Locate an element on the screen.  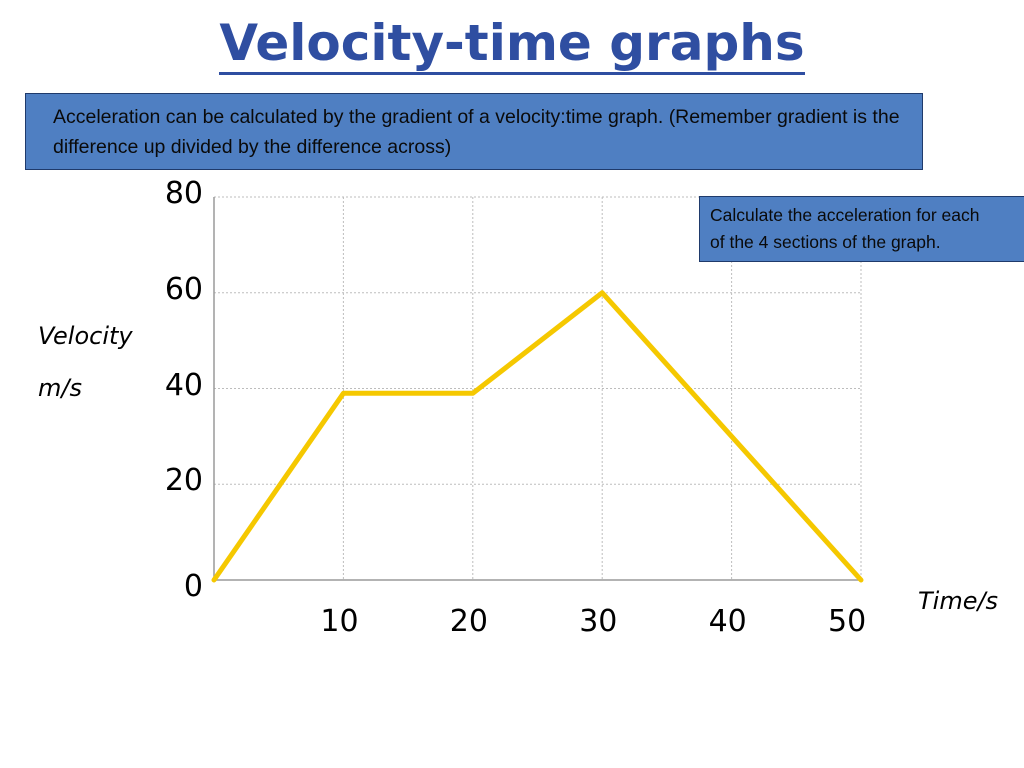
y-tick-label: 80 is located at coordinates (183, 193).